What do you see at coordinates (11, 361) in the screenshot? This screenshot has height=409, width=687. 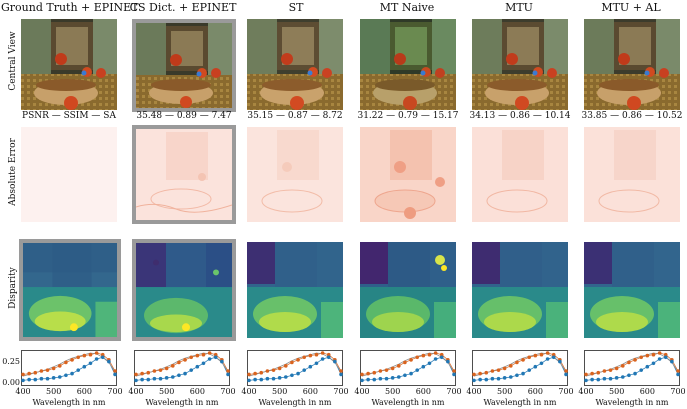 I see `y-tick-label: 0.25` at bounding box center [11, 361].